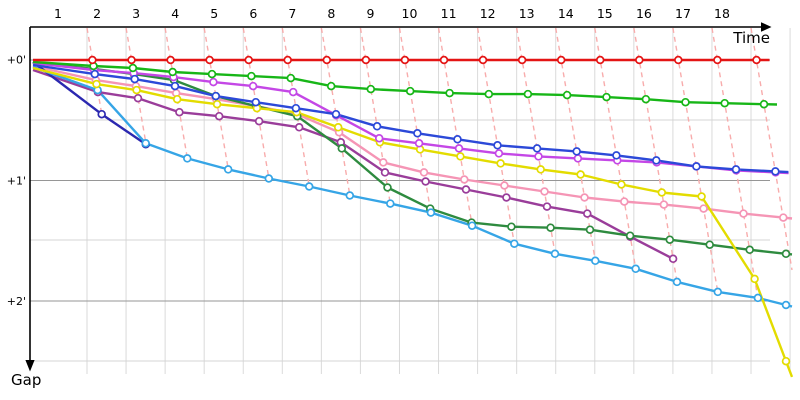  What do you see at coordinates (253, 13) in the screenshot?
I see `x-tick-label: 6` at bounding box center [253, 13].